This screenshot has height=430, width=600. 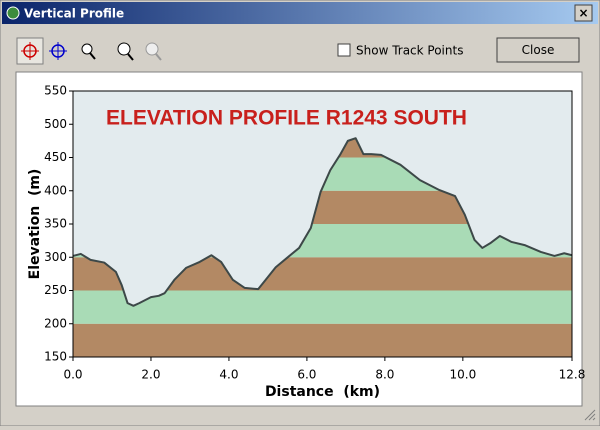 I want to click on chart-title: ELEVATION PROFILE R1243 SOUTH, so click(x=286, y=118).